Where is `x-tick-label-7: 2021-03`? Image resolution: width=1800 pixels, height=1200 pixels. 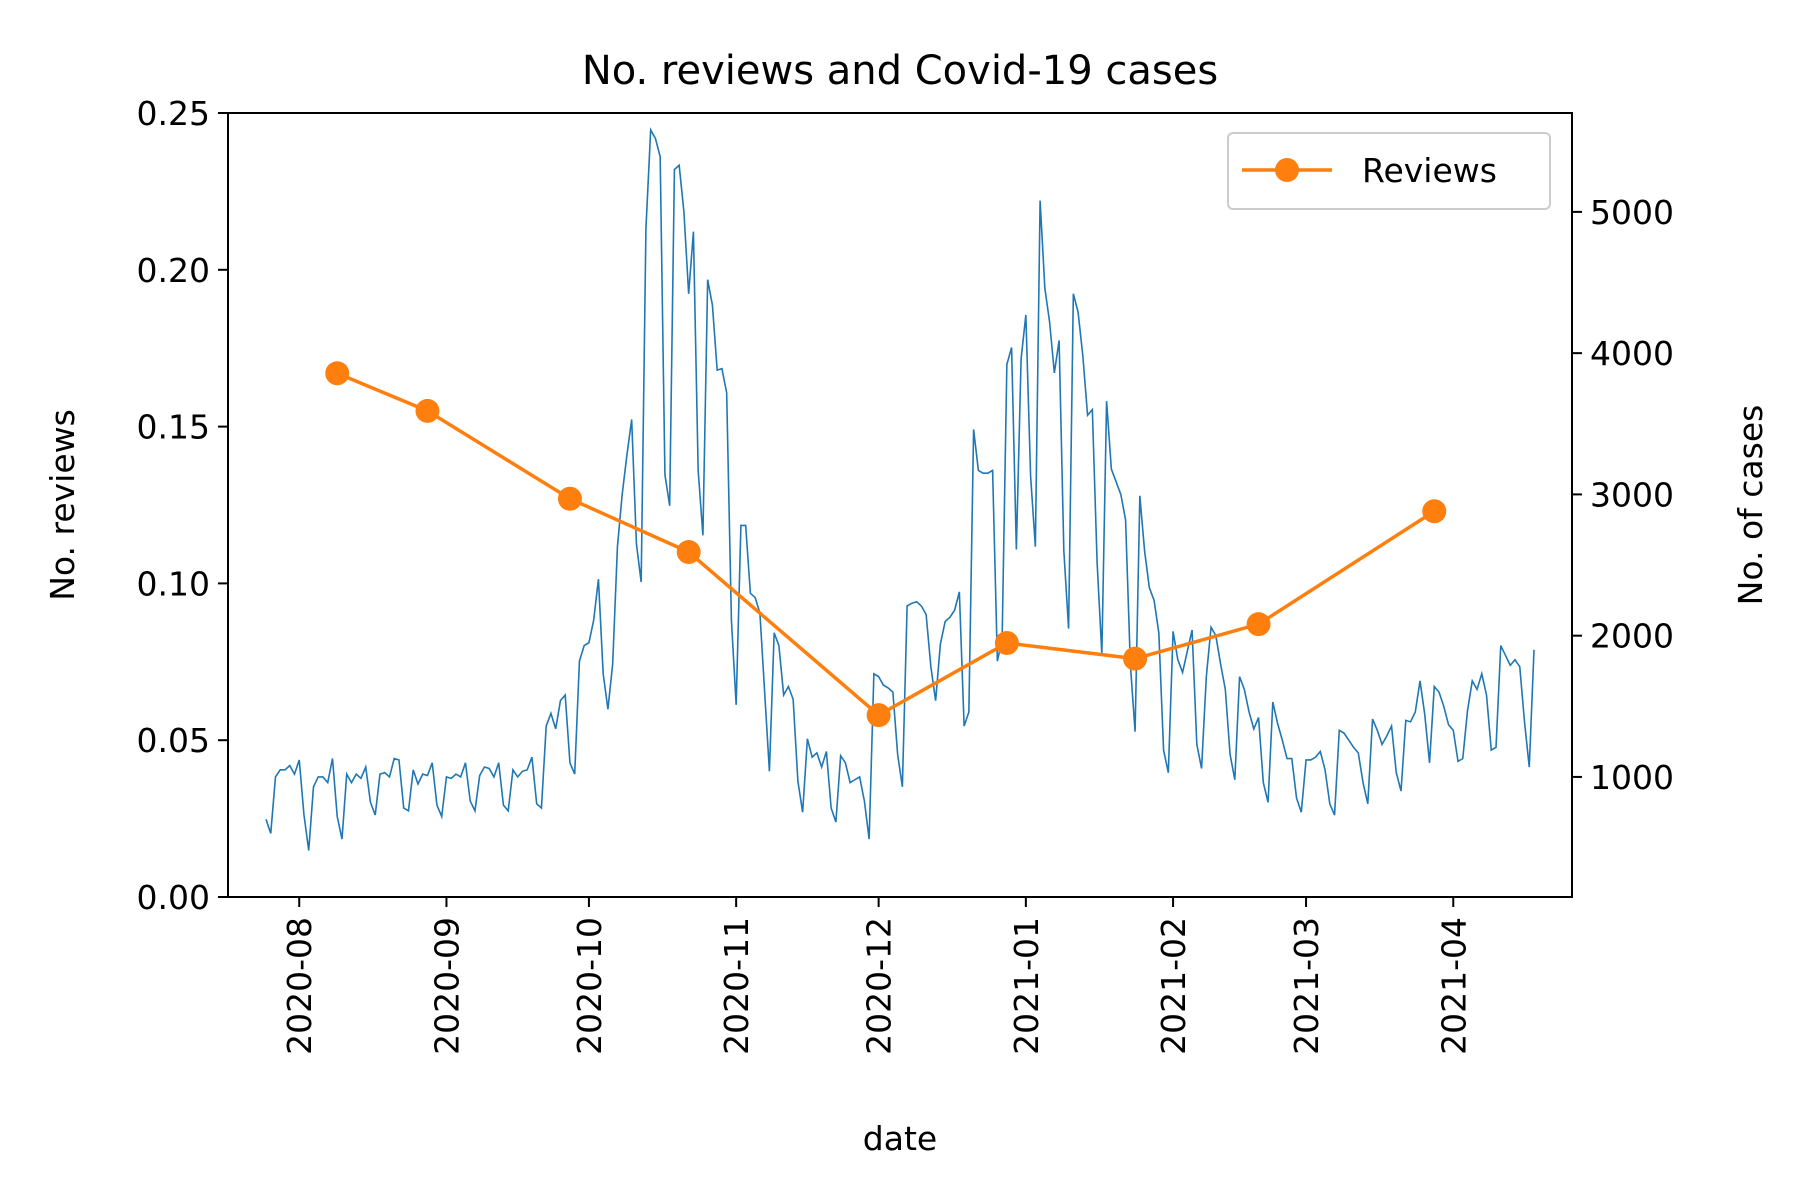
x-tick-label-7: 2021-03 is located at coordinates (1306, 986).